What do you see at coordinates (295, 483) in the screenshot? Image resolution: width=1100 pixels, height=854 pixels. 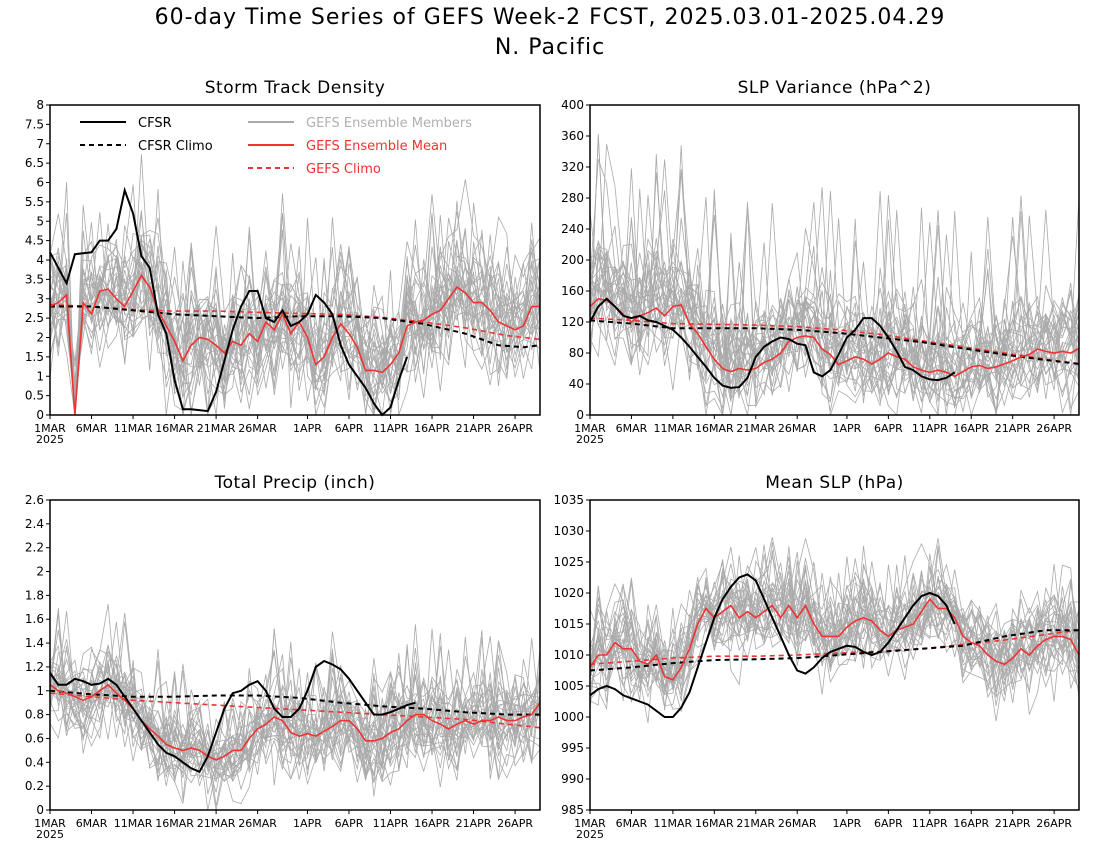 I see `panel-title: Total Precip (inch)` at bounding box center [295, 483].